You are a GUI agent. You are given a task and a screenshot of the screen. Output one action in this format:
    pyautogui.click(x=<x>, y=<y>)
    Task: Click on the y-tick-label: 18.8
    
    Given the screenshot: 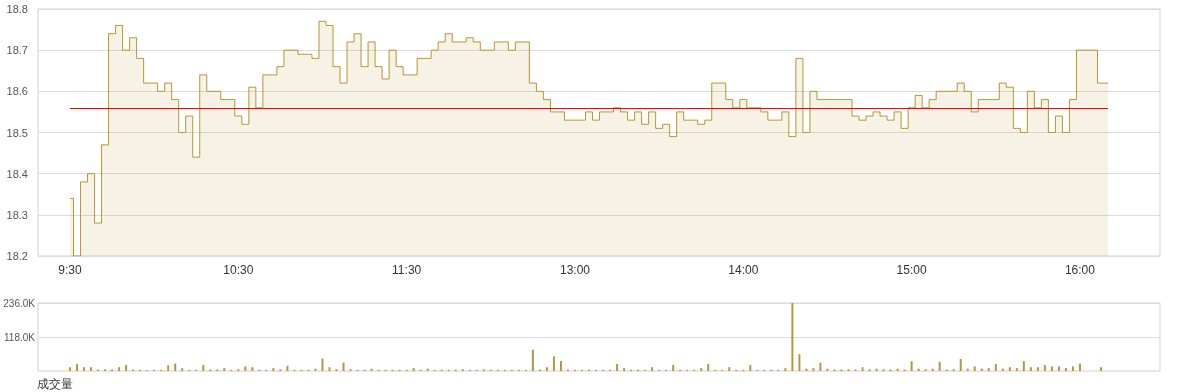 What is the action you would take?
    pyautogui.click(x=17, y=9)
    